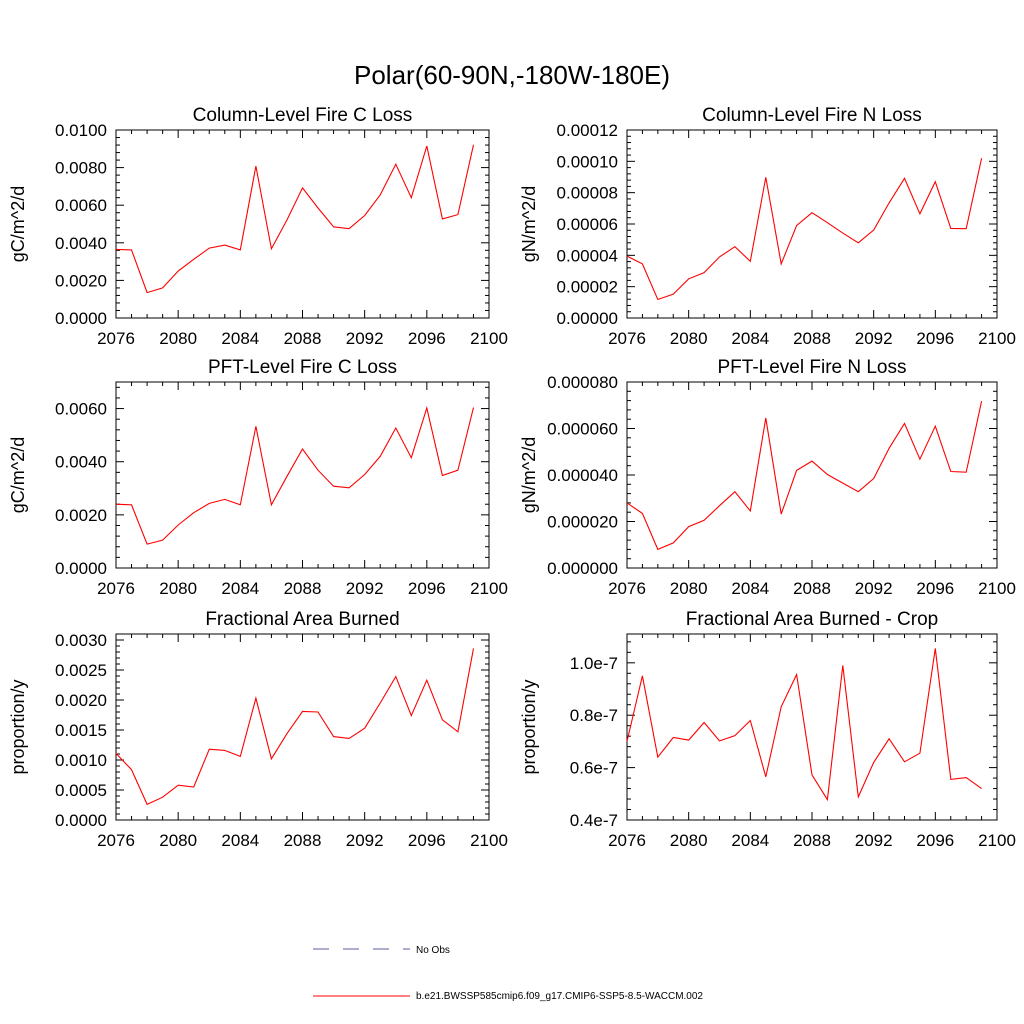 This screenshot has height=1024, width=1024. What do you see at coordinates (594, 820) in the screenshot?
I see `y-tick-label: 0.4e-7` at bounding box center [594, 820].